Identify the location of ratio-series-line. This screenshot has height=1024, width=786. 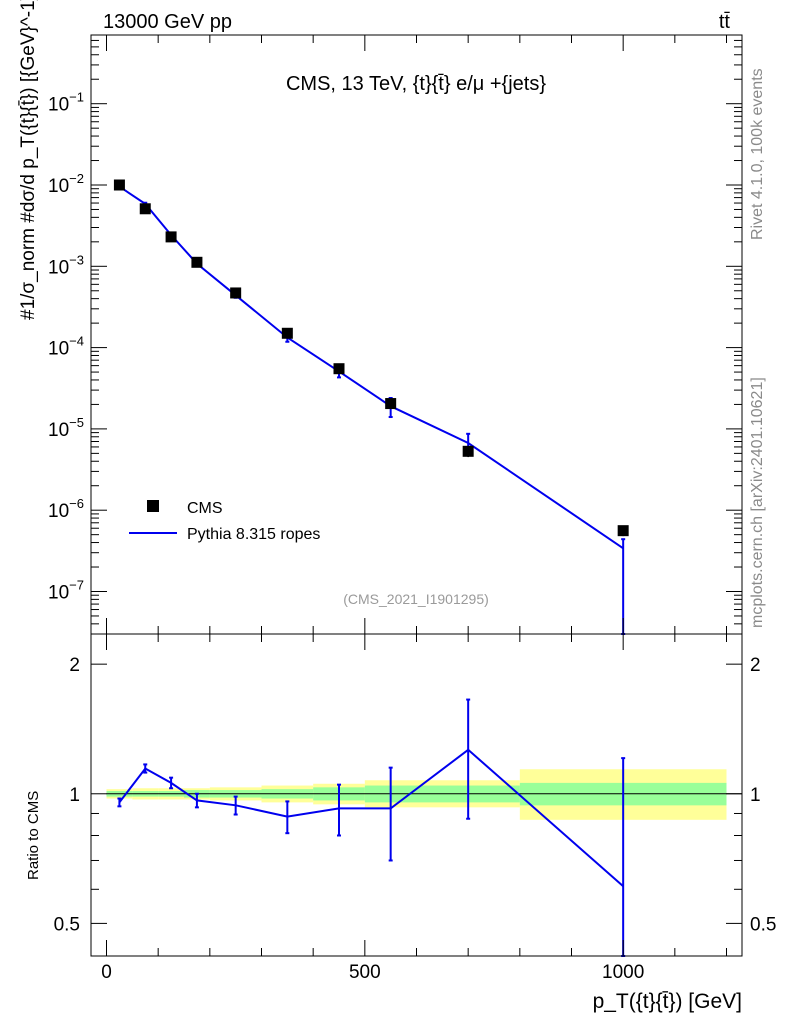
(371, 817).